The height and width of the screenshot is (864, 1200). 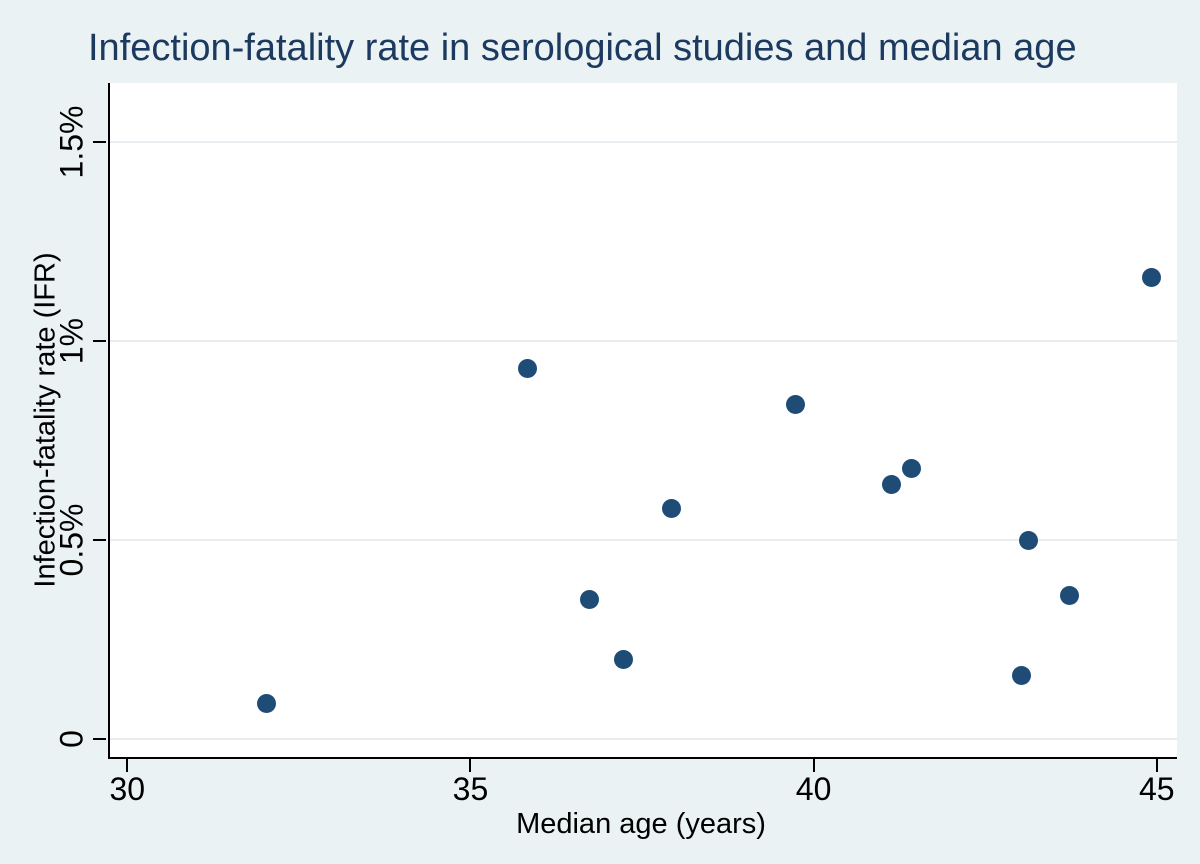 What do you see at coordinates (99, 341) in the screenshot?
I see `y-tick-1%` at bounding box center [99, 341].